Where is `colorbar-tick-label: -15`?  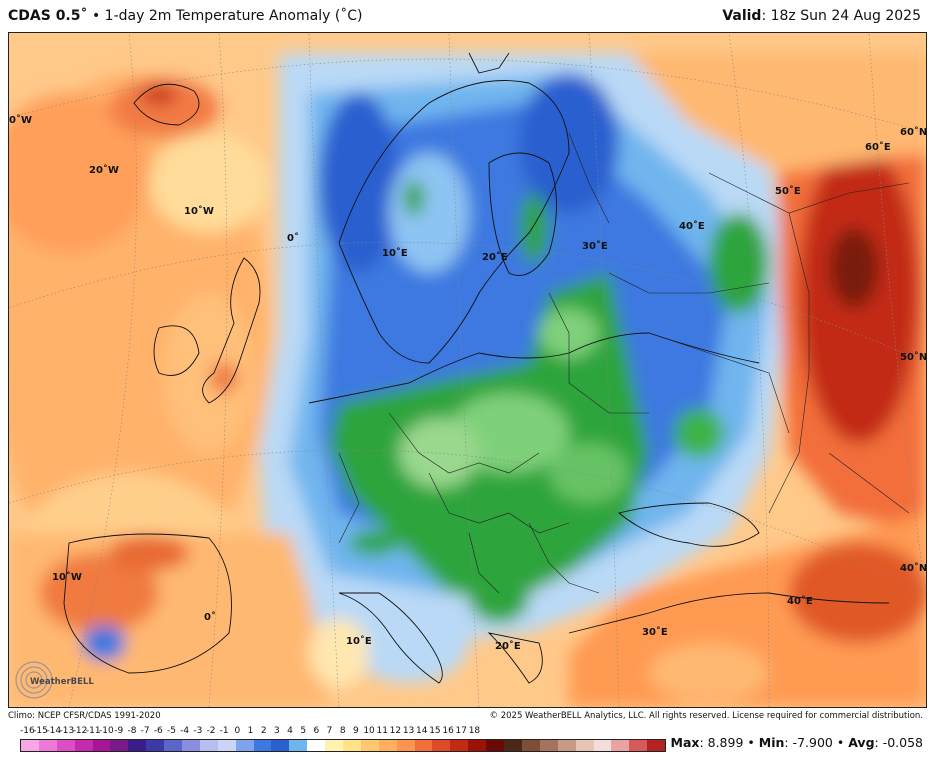
colorbar-tick-label: -15 is located at coordinates (40, 731).